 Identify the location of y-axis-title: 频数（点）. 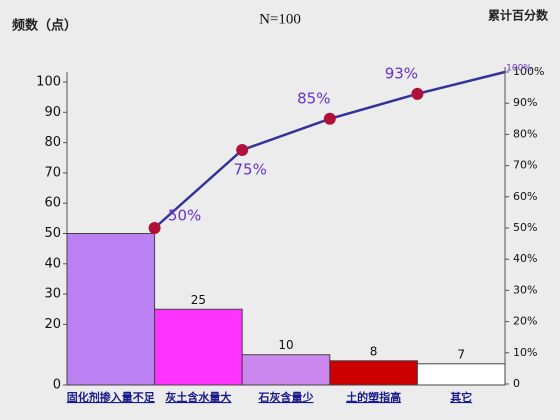
(44, 26).